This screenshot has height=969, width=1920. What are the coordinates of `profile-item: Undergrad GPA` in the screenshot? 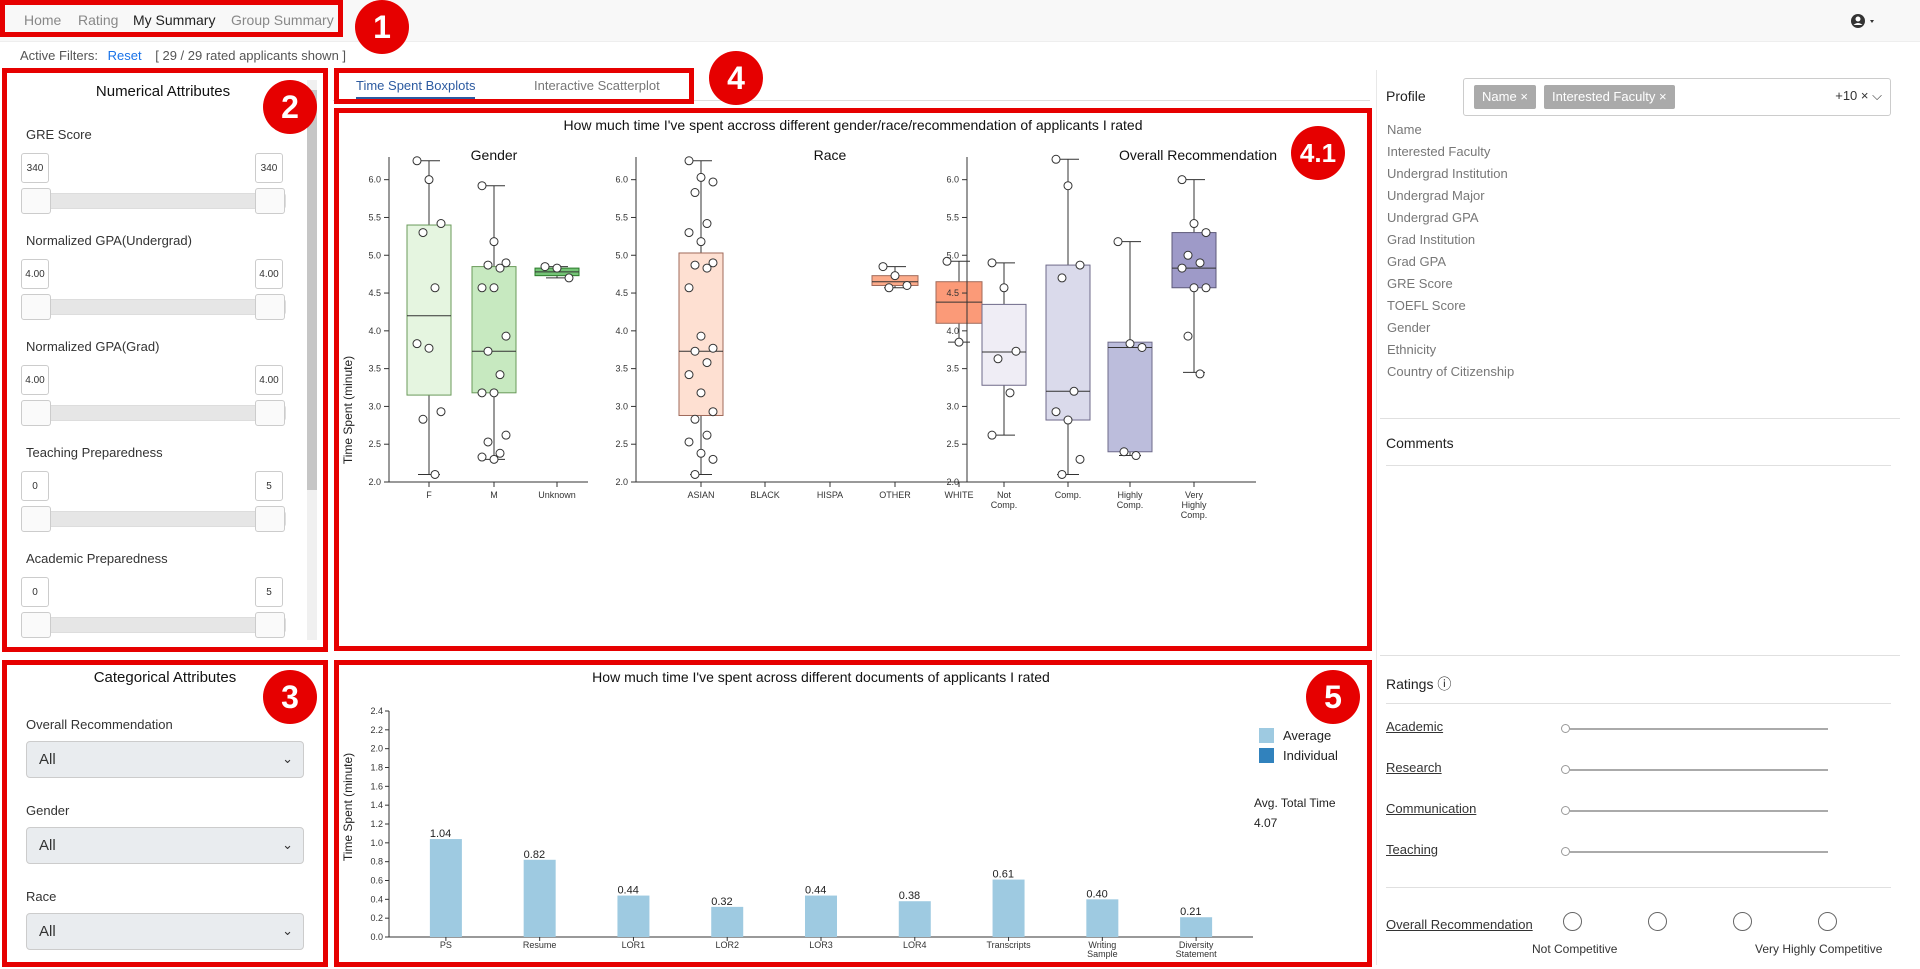 It's located at (1433, 217).